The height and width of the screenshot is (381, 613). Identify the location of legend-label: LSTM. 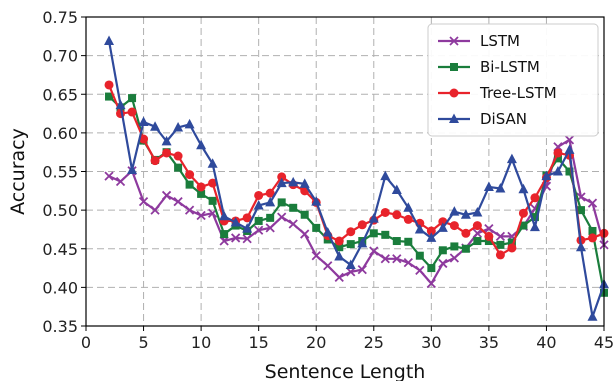
(500, 41).